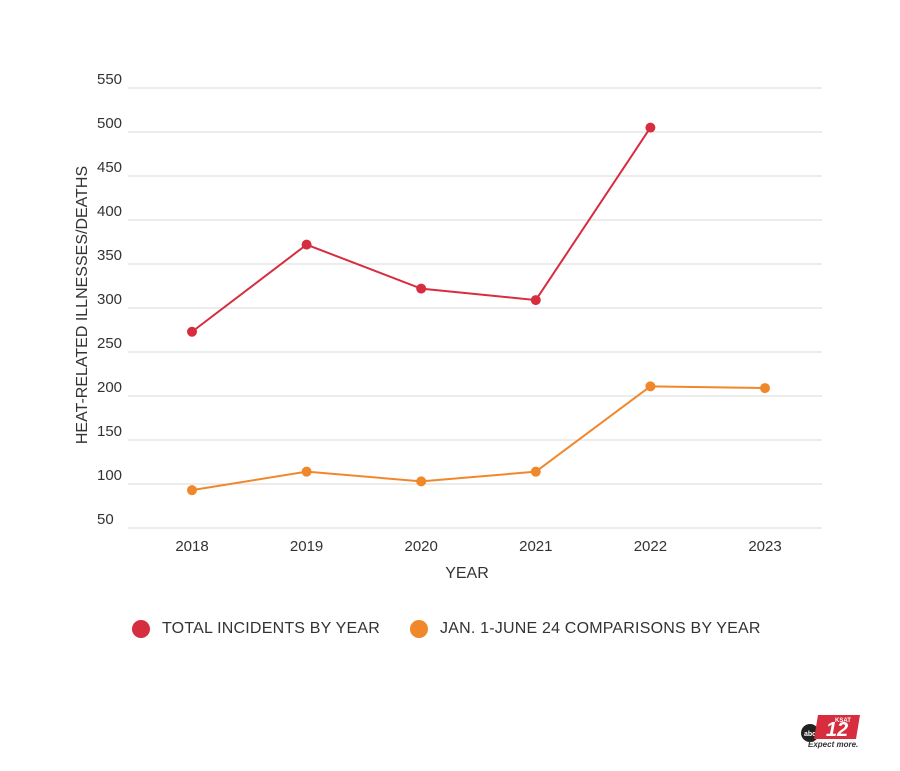 The height and width of the screenshot is (771, 900). What do you see at coordinates (467, 573) in the screenshot?
I see `x-axis-label: YEAR` at bounding box center [467, 573].